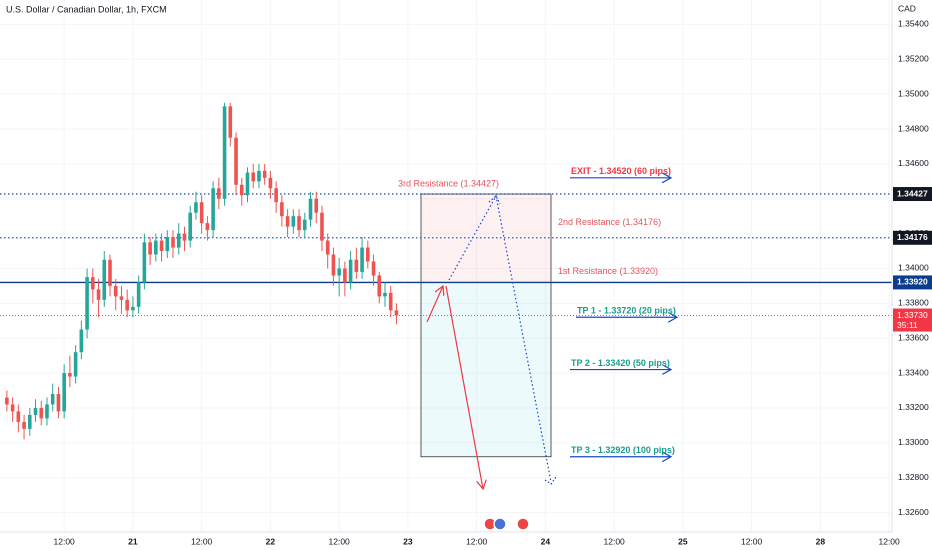 The width and height of the screenshot is (932, 550). Describe the element at coordinates (821, 541) in the screenshot. I see `x-tick-label: 28` at that location.